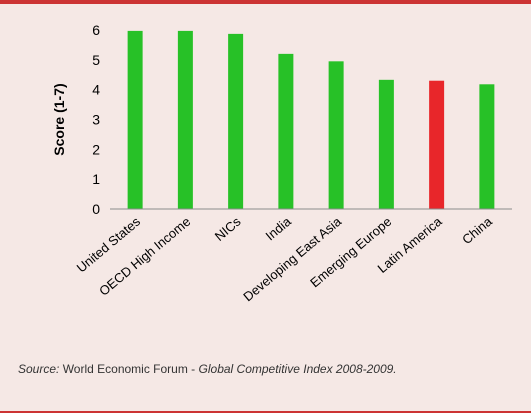  I want to click on x-tick-label: NICs, so click(228, 228).